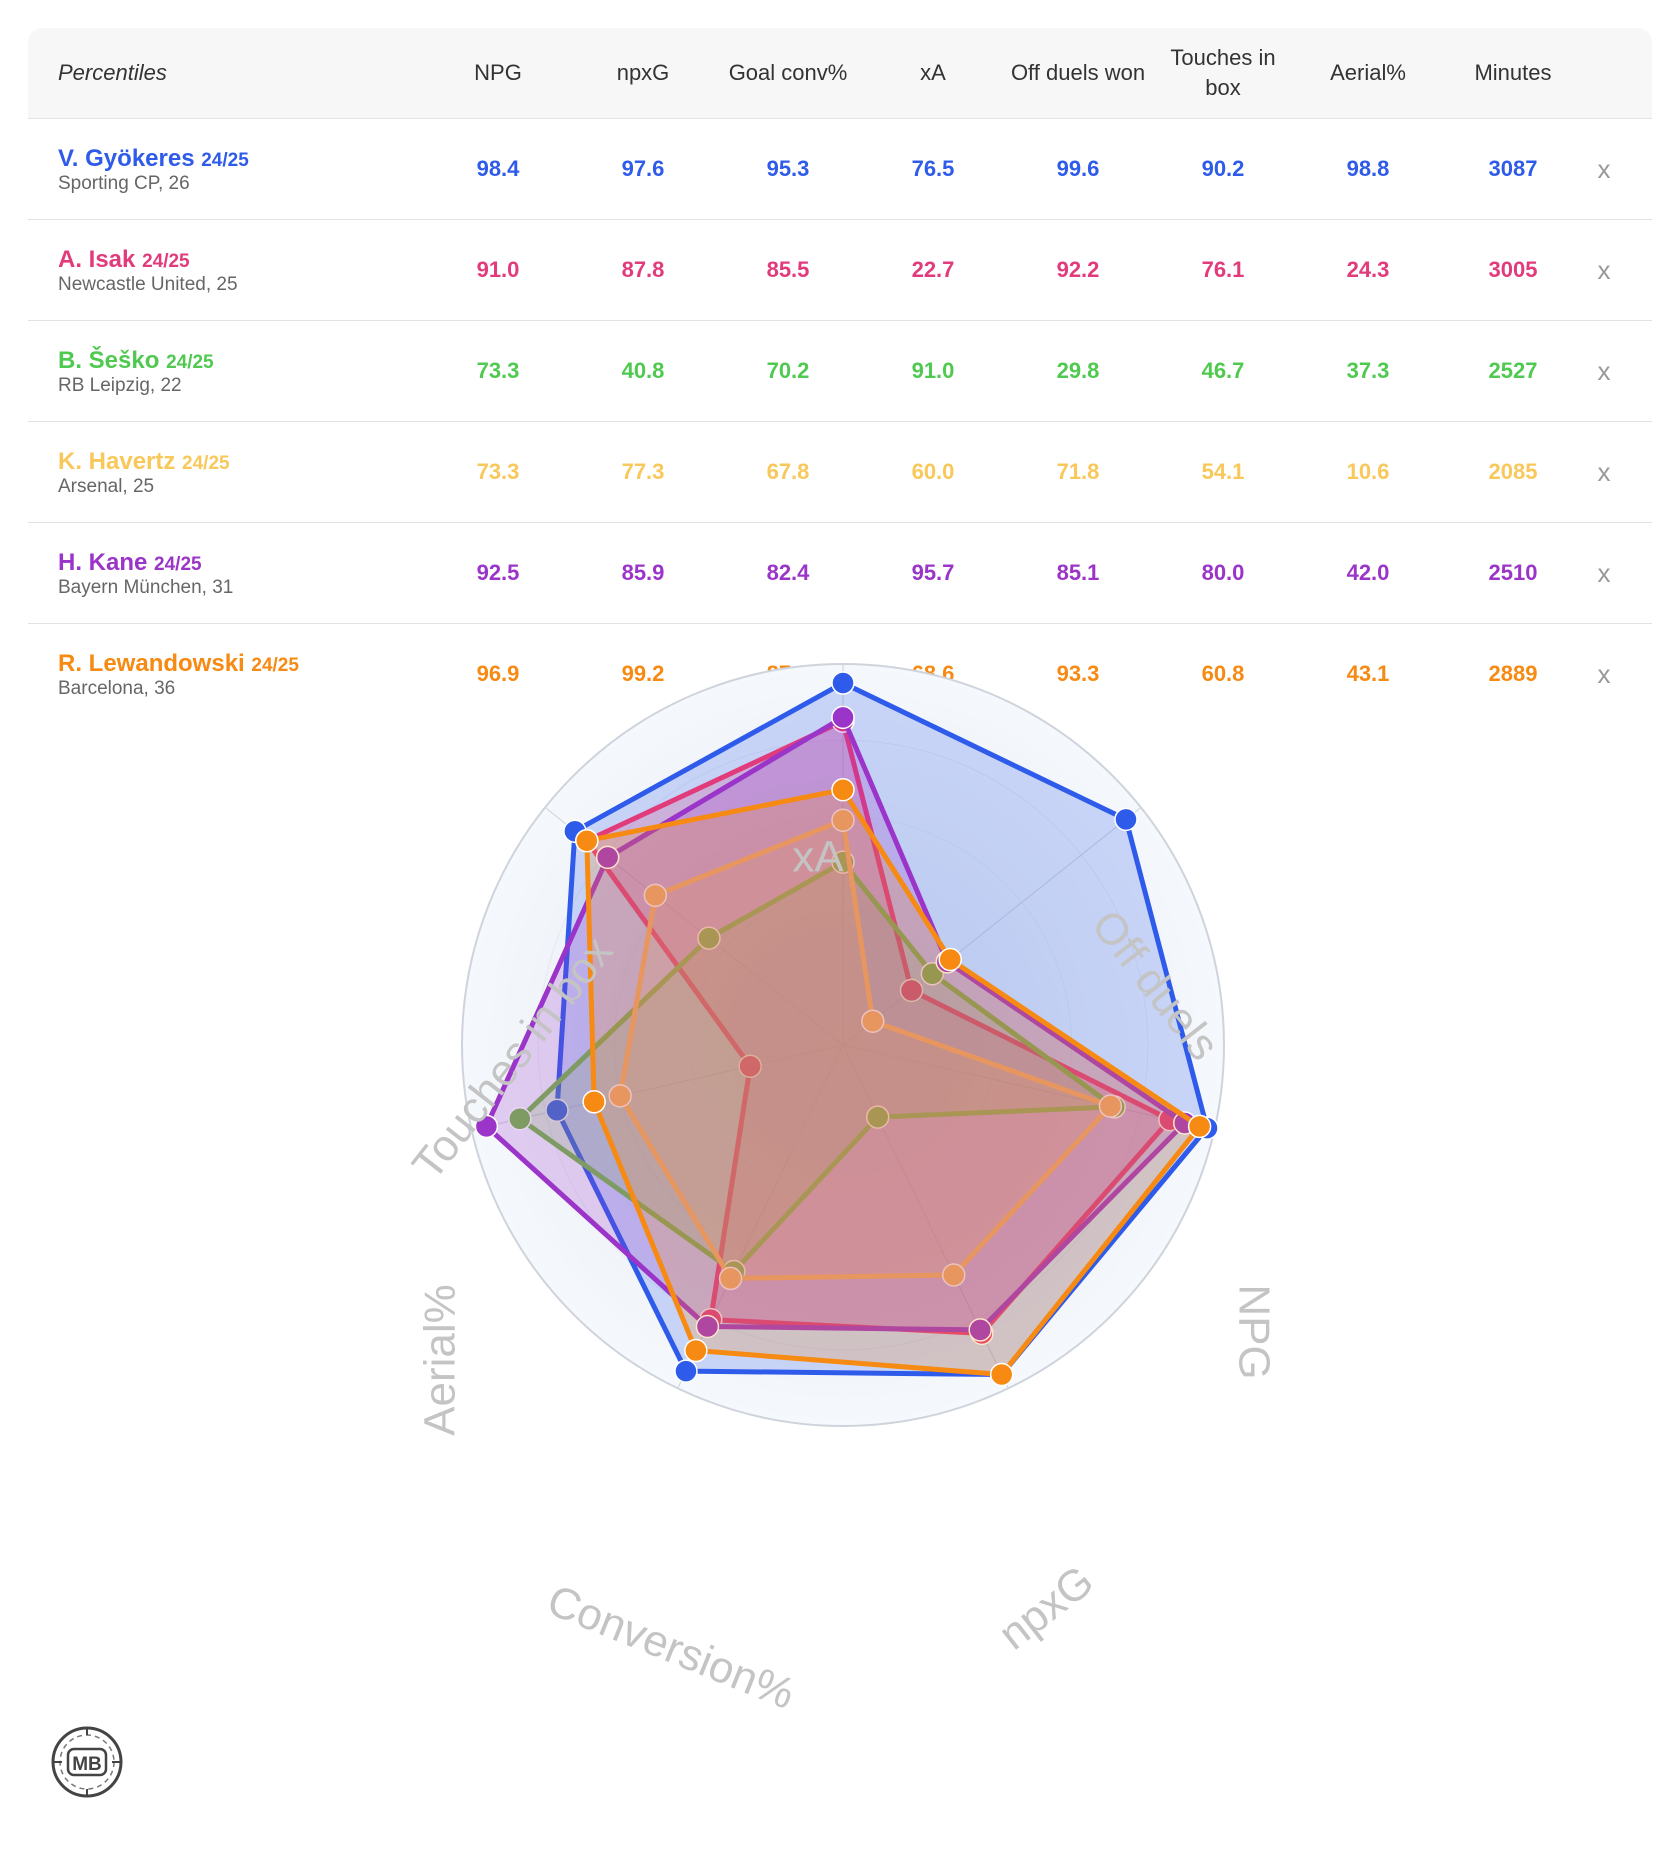  What do you see at coordinates (153, 158) in the screenshot?
I see `player-name: V. Gyökeres 24/25` at bounding box center [153, 158].